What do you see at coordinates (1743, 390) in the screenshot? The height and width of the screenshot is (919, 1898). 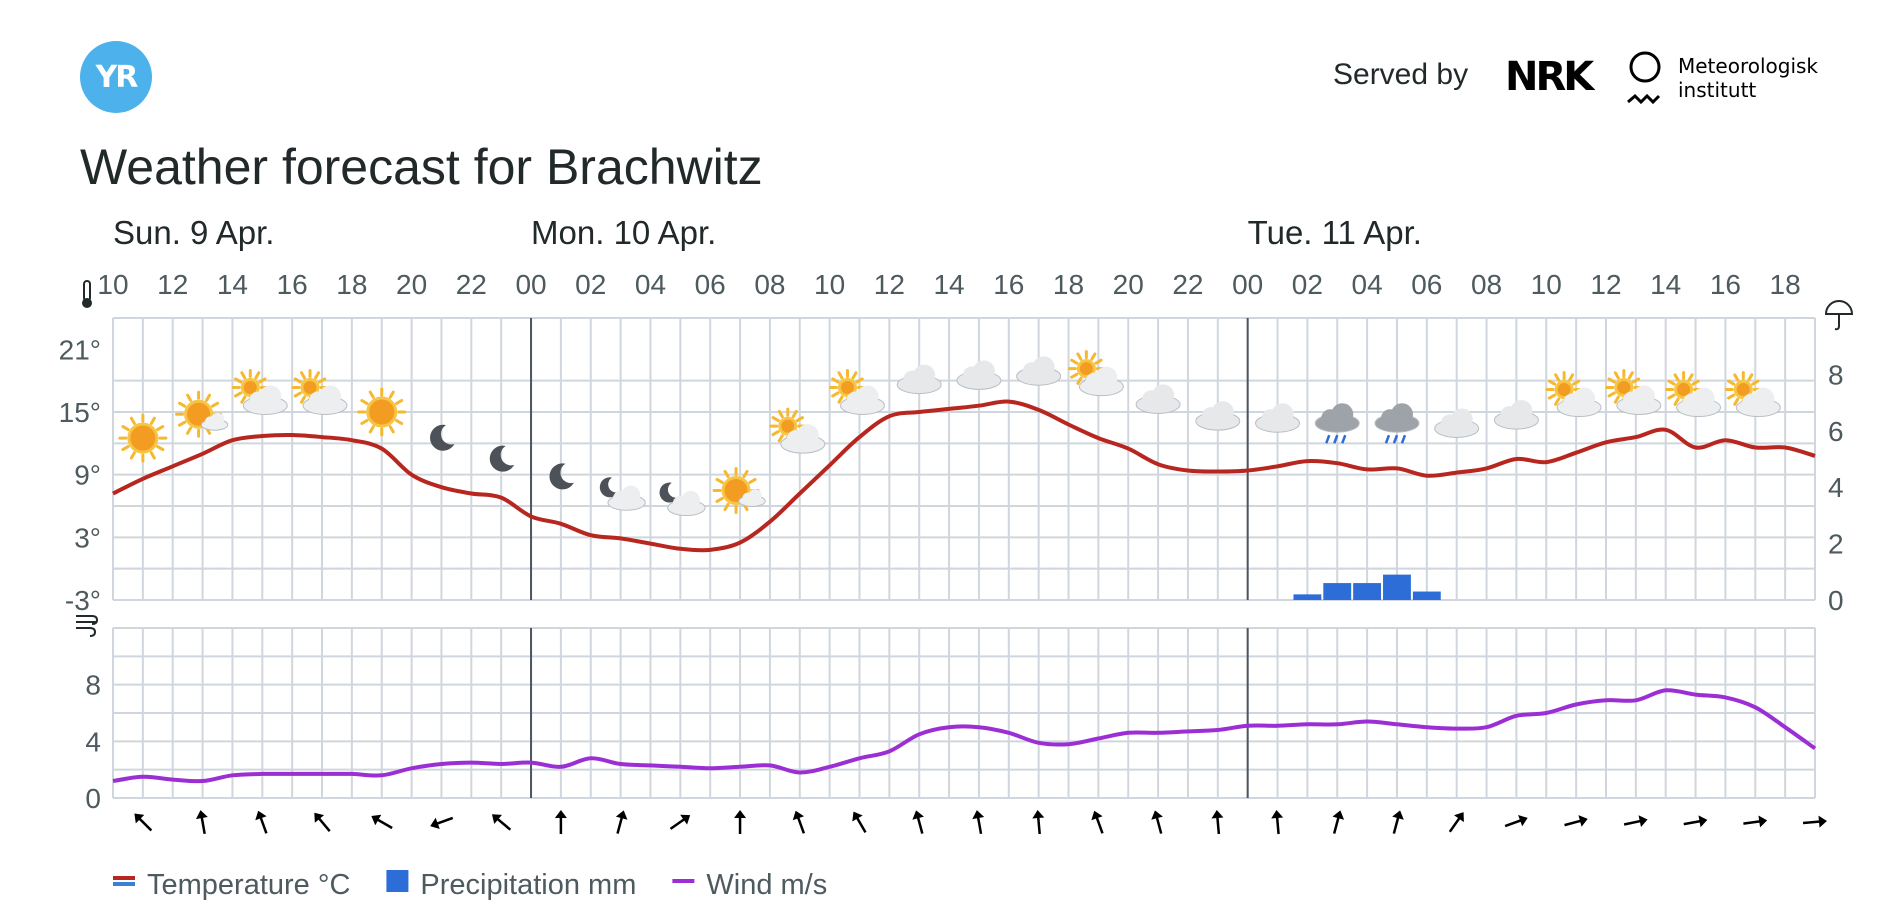 I see `sun-shape` at bounding box center [1743, 390].